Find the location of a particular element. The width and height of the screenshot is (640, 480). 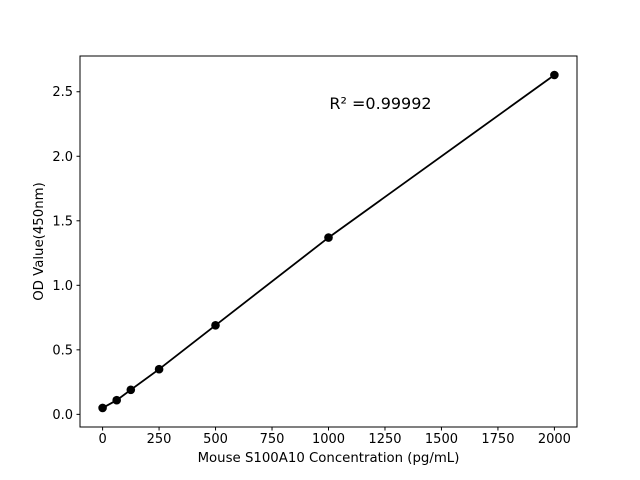

x-axis-ticks: 0 250 500 750 1000 1250 1500 1750 2000 is located at coordinates (334, 437).